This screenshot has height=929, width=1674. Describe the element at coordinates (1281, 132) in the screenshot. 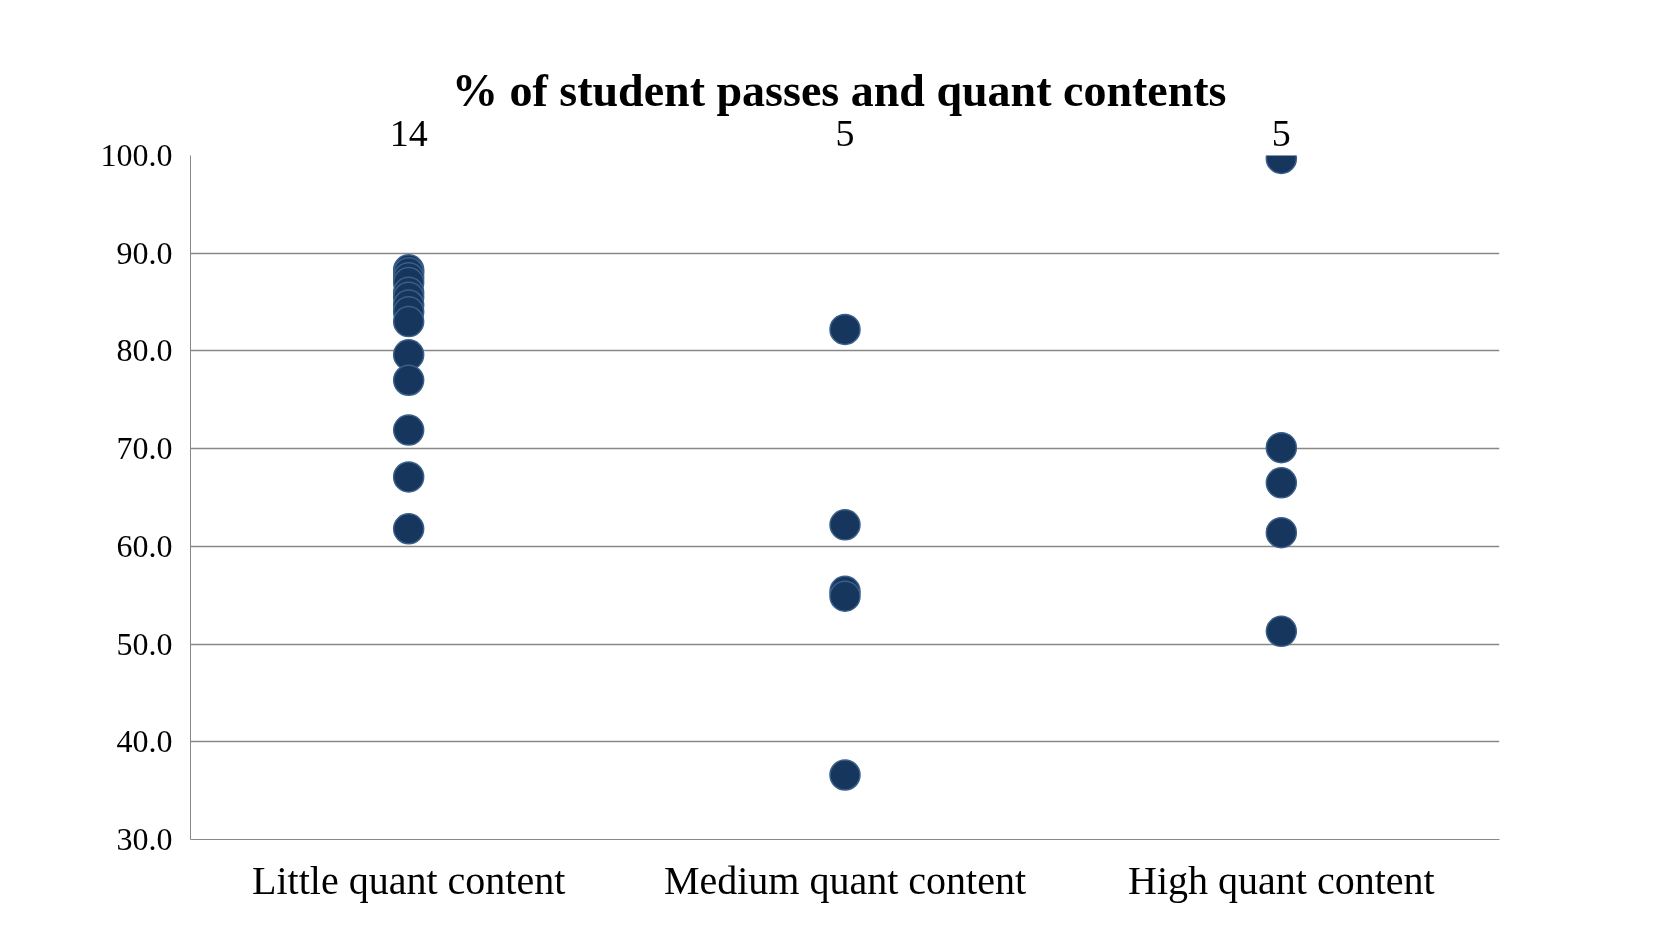

I see `text: 5` at that location.